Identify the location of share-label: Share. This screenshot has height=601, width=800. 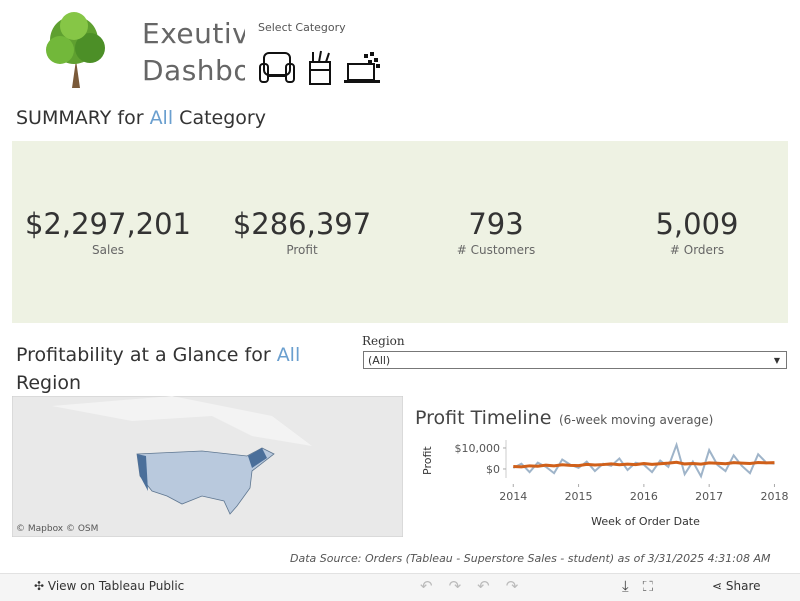
(743, 586).